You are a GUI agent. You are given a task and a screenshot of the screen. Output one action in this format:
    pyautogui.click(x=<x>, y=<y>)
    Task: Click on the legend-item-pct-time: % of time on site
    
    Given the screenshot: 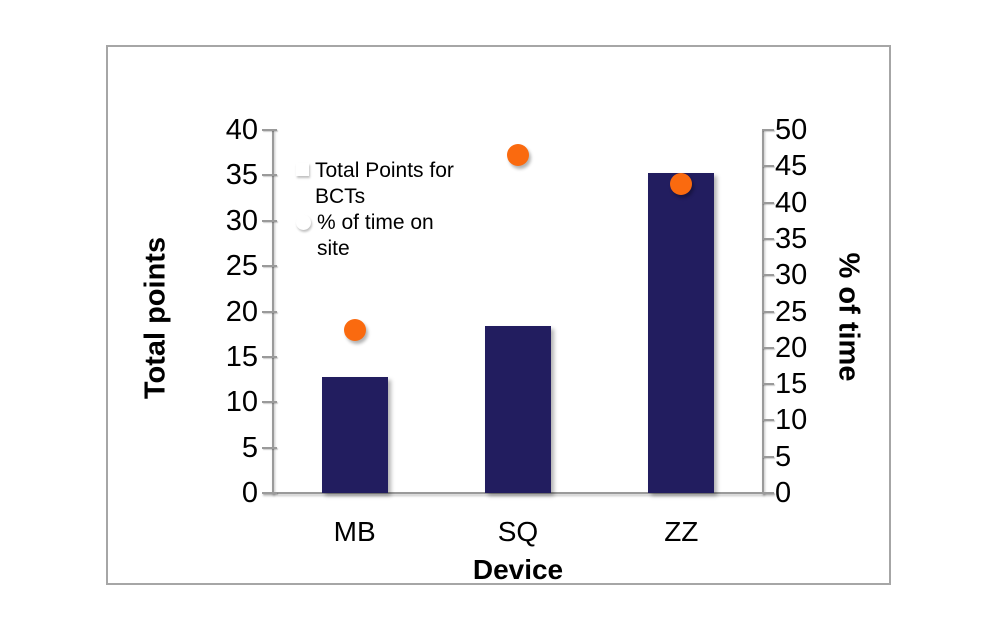 What is the action you would take?
    pyautogui.click(x=376, y=236)
    